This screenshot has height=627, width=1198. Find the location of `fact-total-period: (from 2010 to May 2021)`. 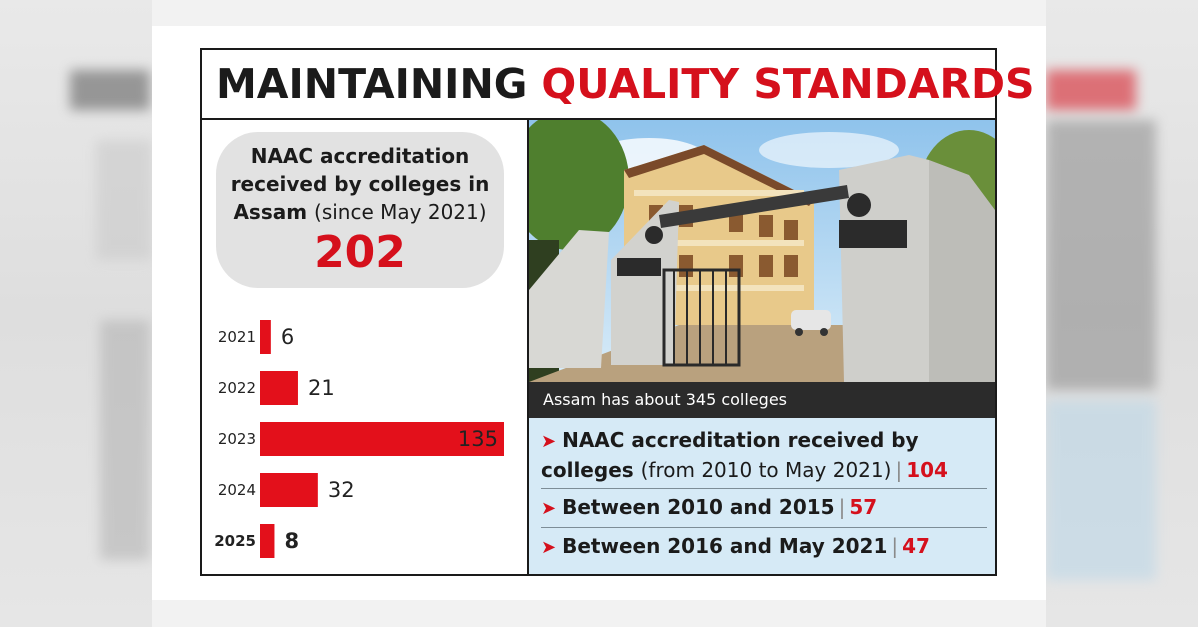

fact-total-period: (from 2010 to May 2021) is located at coordinates (766, 470).